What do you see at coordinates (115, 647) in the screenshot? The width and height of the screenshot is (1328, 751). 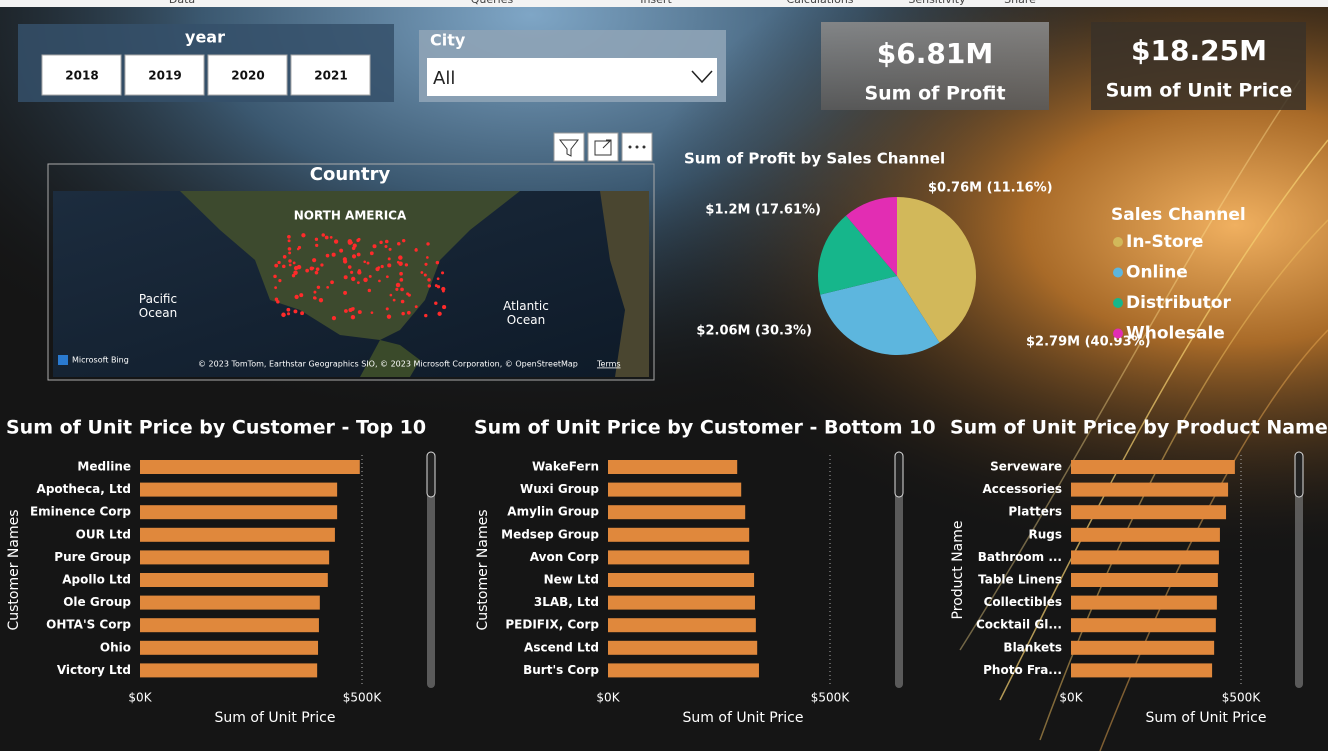 I see `y-tick-label: Ohio` at bounding box center [115, 647].